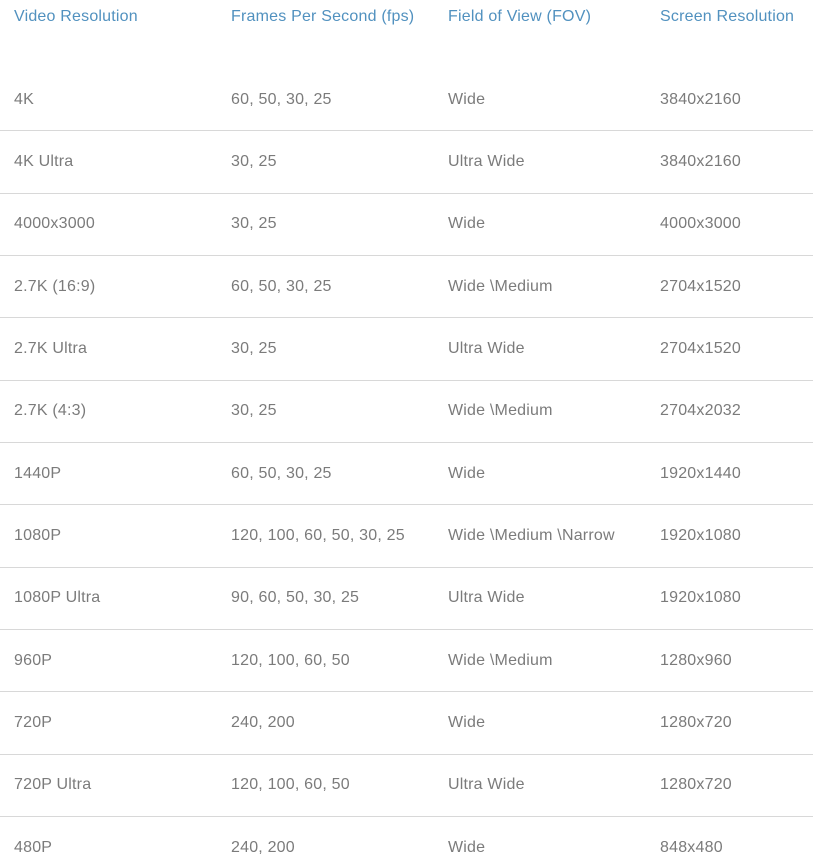 The image size is (813, 864). What do you see at coordinates (406, 840) in the screenshot?
I see `table-row: 480P 240, 200 Wide 848x480` at bounding box center [406, 840].